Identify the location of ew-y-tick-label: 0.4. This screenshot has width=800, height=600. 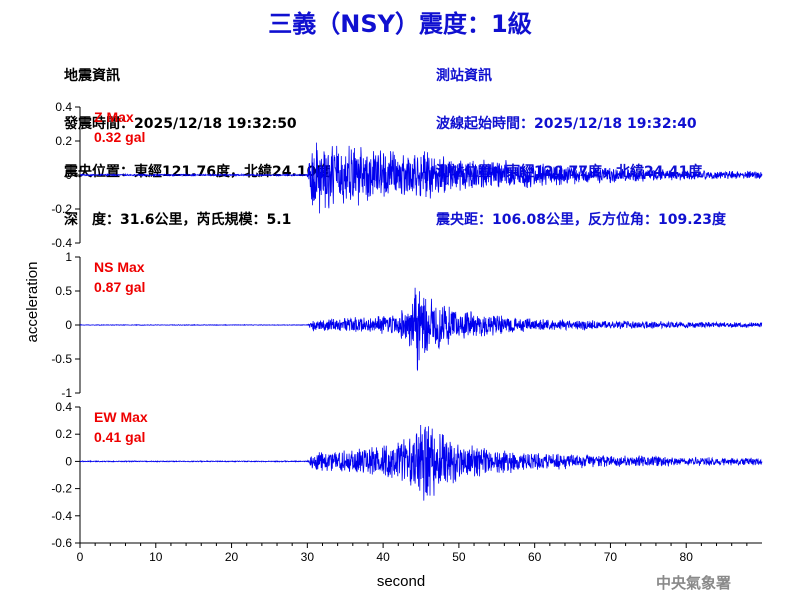
(63, 407).